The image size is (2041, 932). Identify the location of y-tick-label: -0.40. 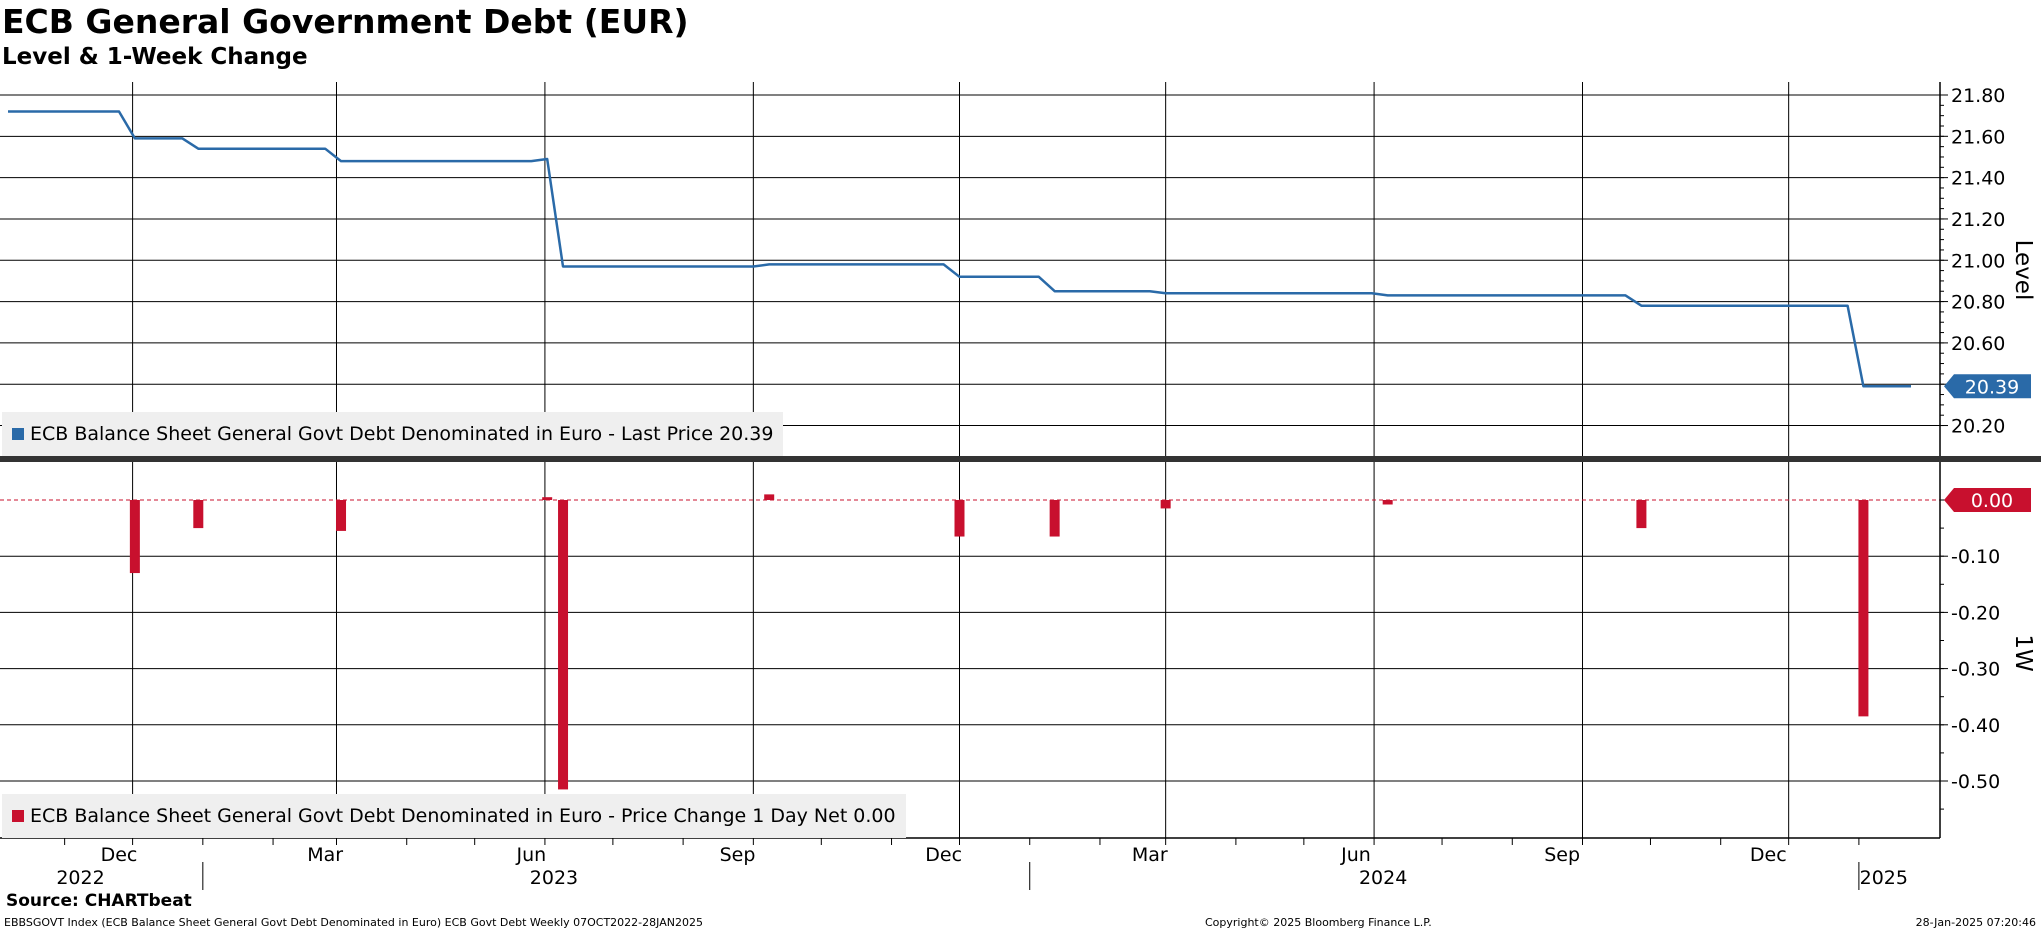
(1975, 726).